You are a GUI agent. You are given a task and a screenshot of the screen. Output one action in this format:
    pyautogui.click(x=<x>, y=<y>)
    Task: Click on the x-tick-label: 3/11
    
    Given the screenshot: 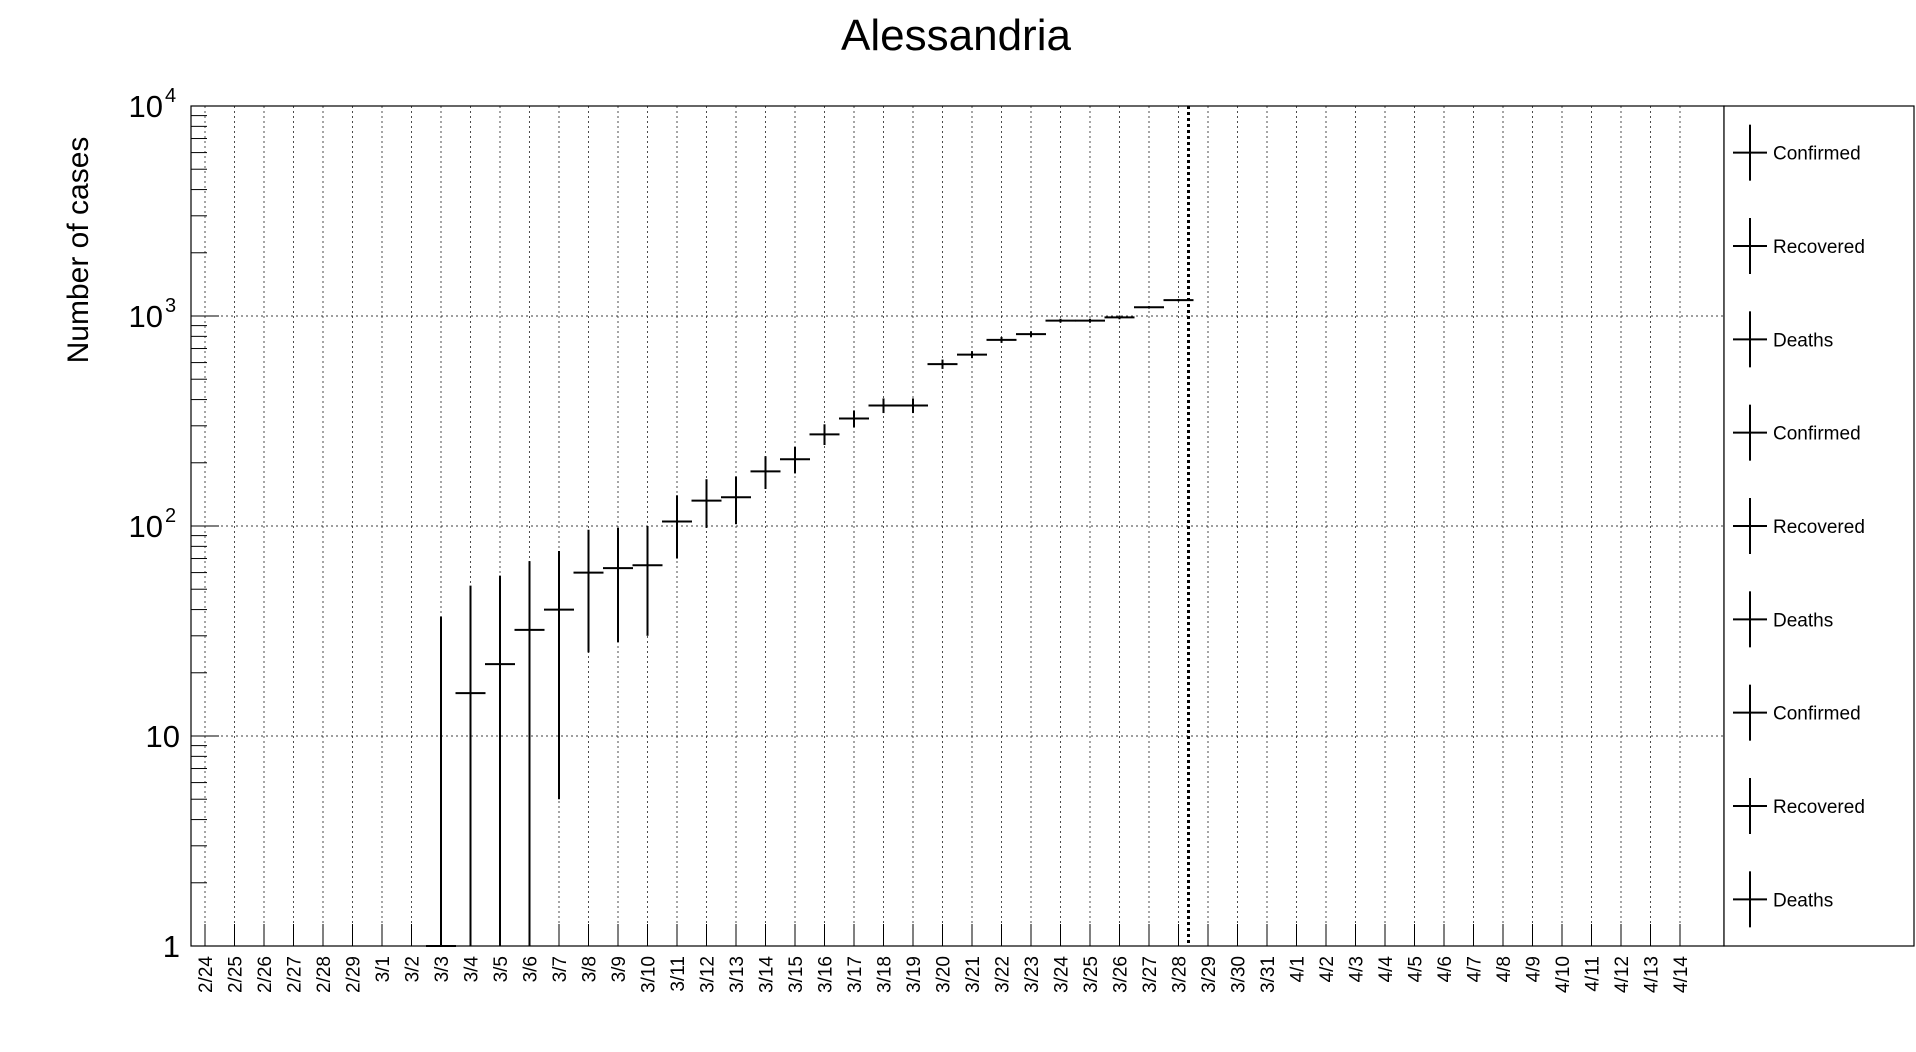 What is the action you would take?
    pyautogui.click(x=678, y=974)
    